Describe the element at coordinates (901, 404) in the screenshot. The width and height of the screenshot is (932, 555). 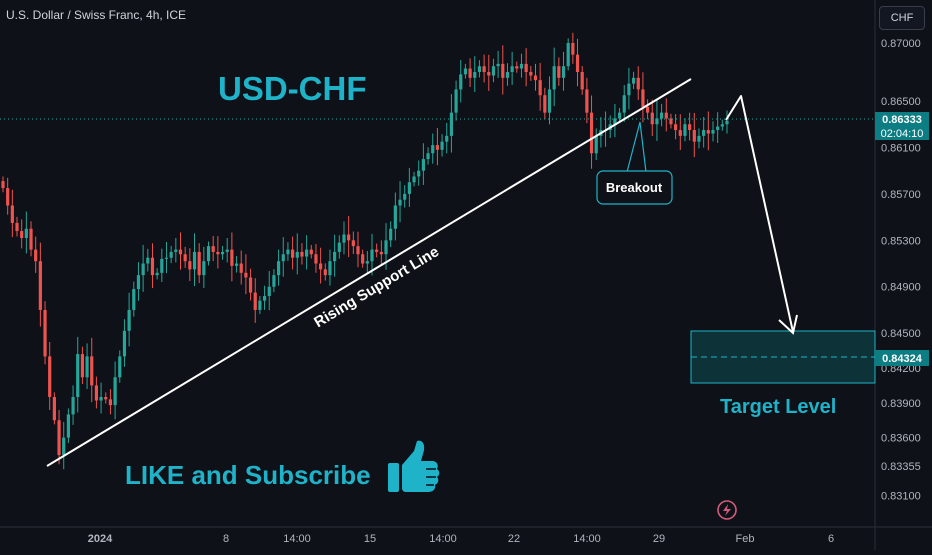
I see `price-tick-label: 0.83900` at that location.